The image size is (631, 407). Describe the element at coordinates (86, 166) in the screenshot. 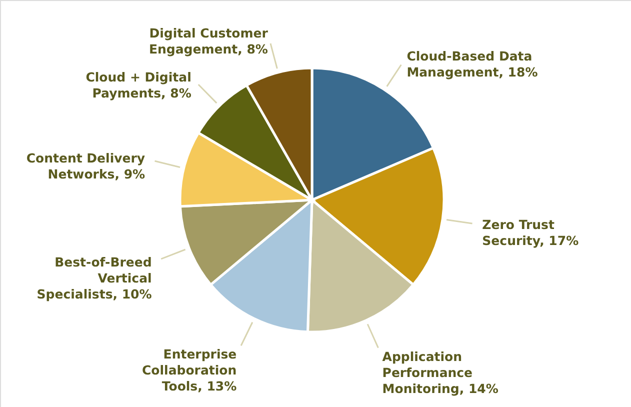

I see `slice-label: Content Delivery Networks, 9%` at that location.